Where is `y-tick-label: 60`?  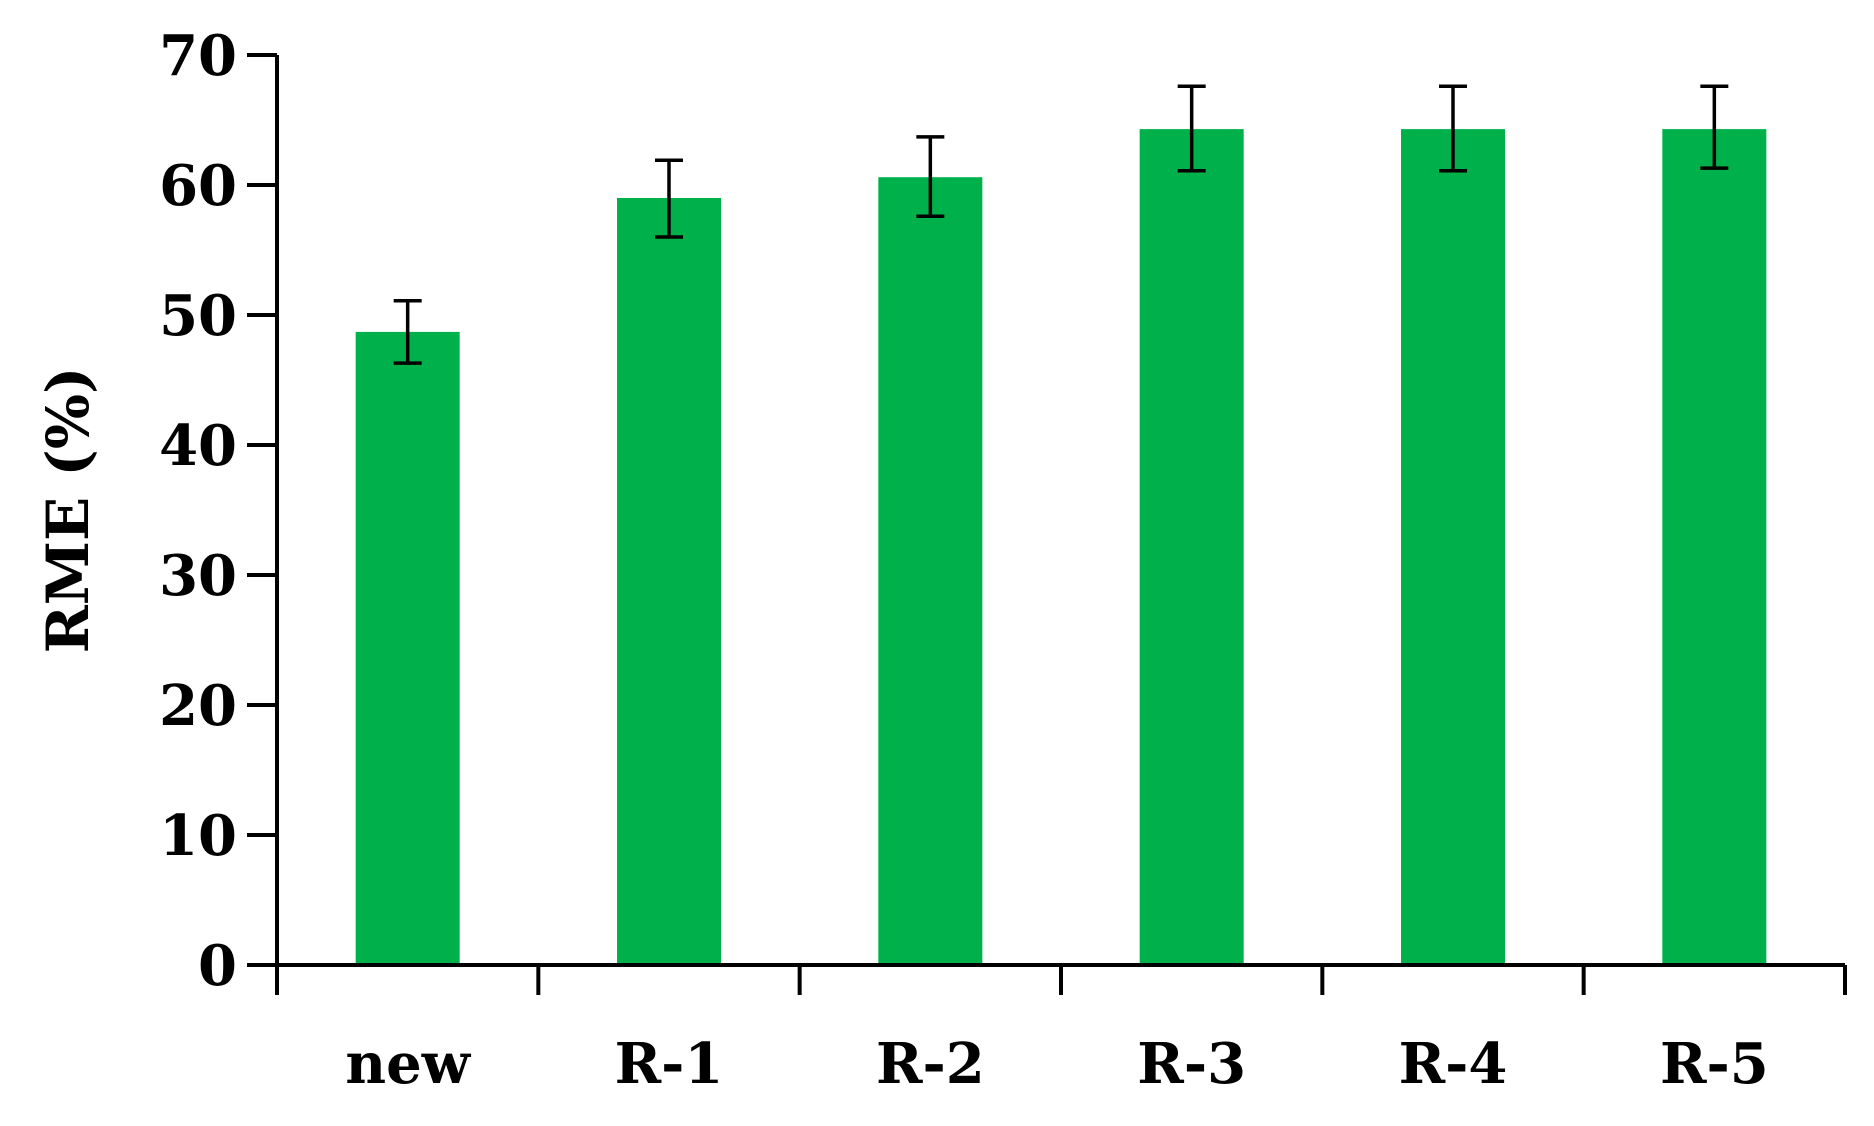
y-tick-label: 60 is located at coordinates (198, 186).